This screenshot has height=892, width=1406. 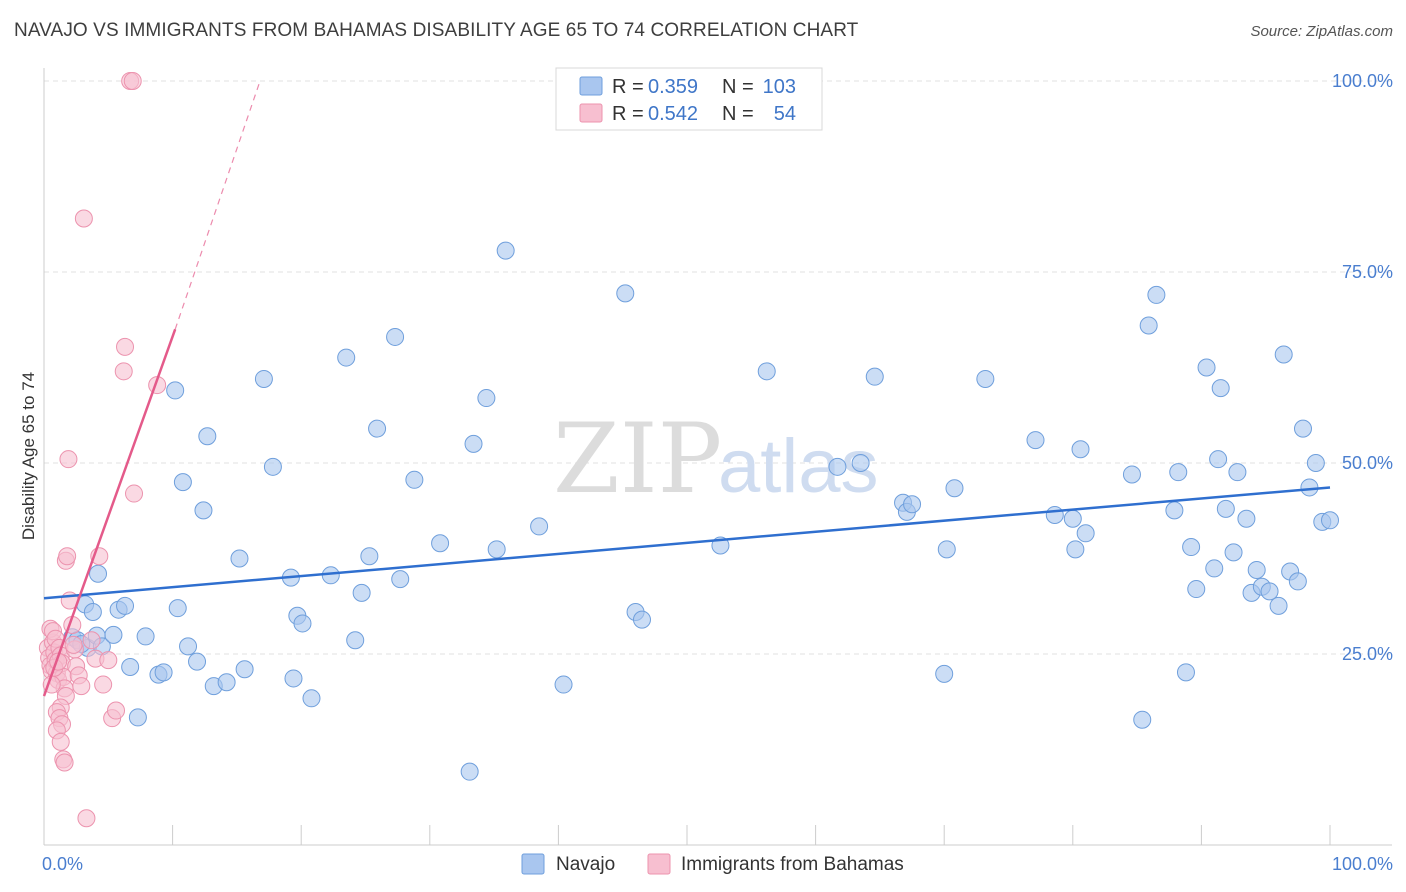 I want to click on y-tick-label-1: 50.0%, so click(x=1367, y=463).